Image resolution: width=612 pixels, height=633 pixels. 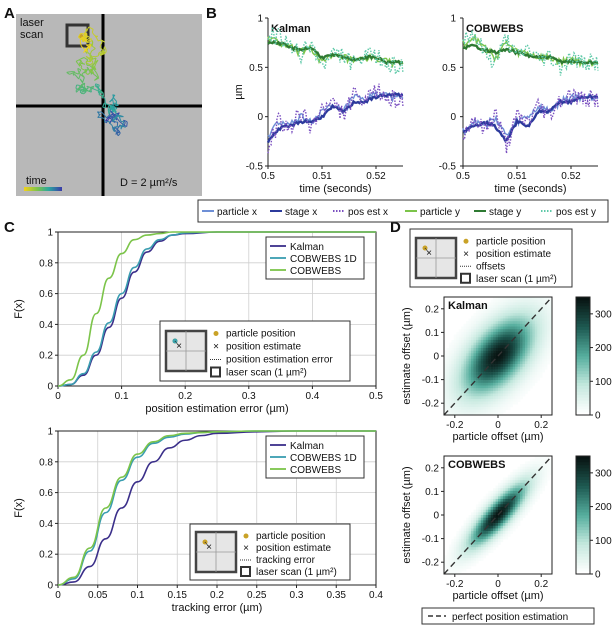 I want to click on y-tick-label: -0.2, so click(x=431, y=404).